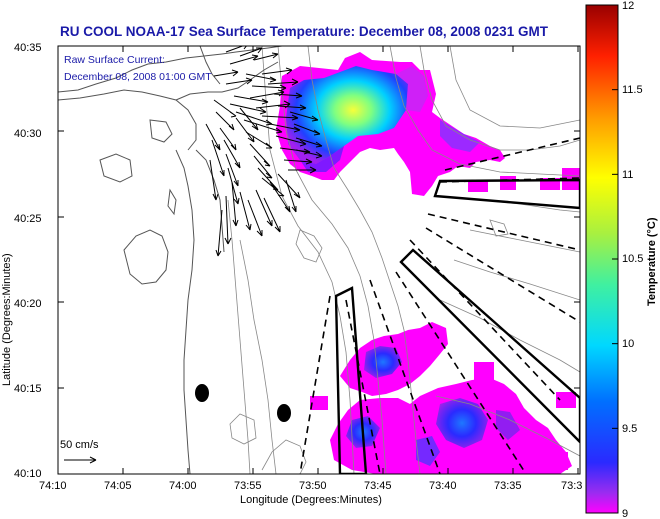 This screenshot has width=660, height=519. Describe the element at coordinates (79, 445) in the screenshot. I see `scale-label: 50 cm/s` at that location.